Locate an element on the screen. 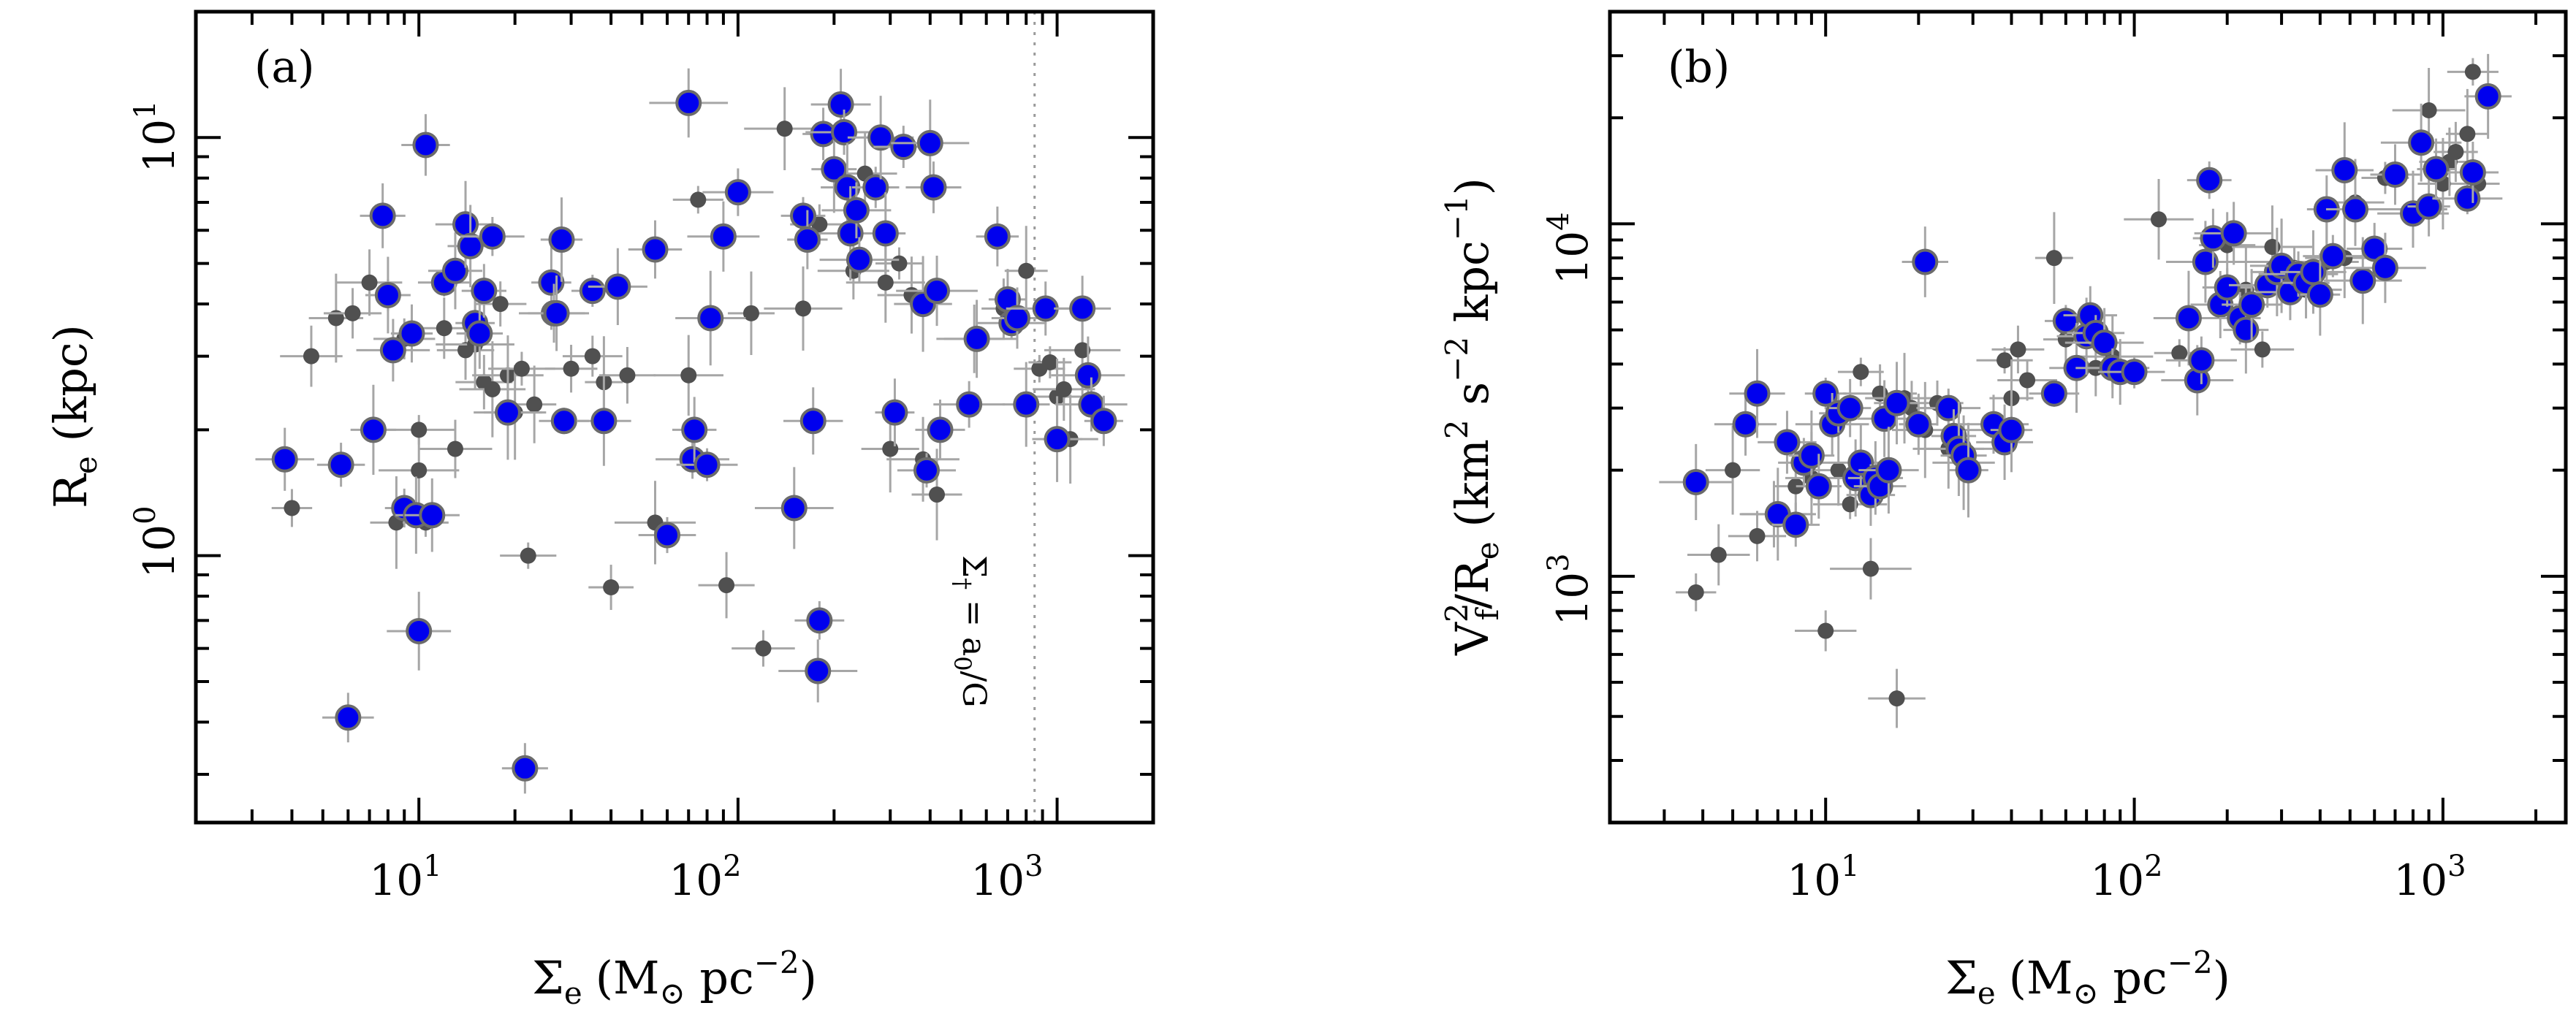 The height and width of the screenshot is (1030, 2576). panel-a-x-tick-100: 102 is located at coordinates (705, 877).